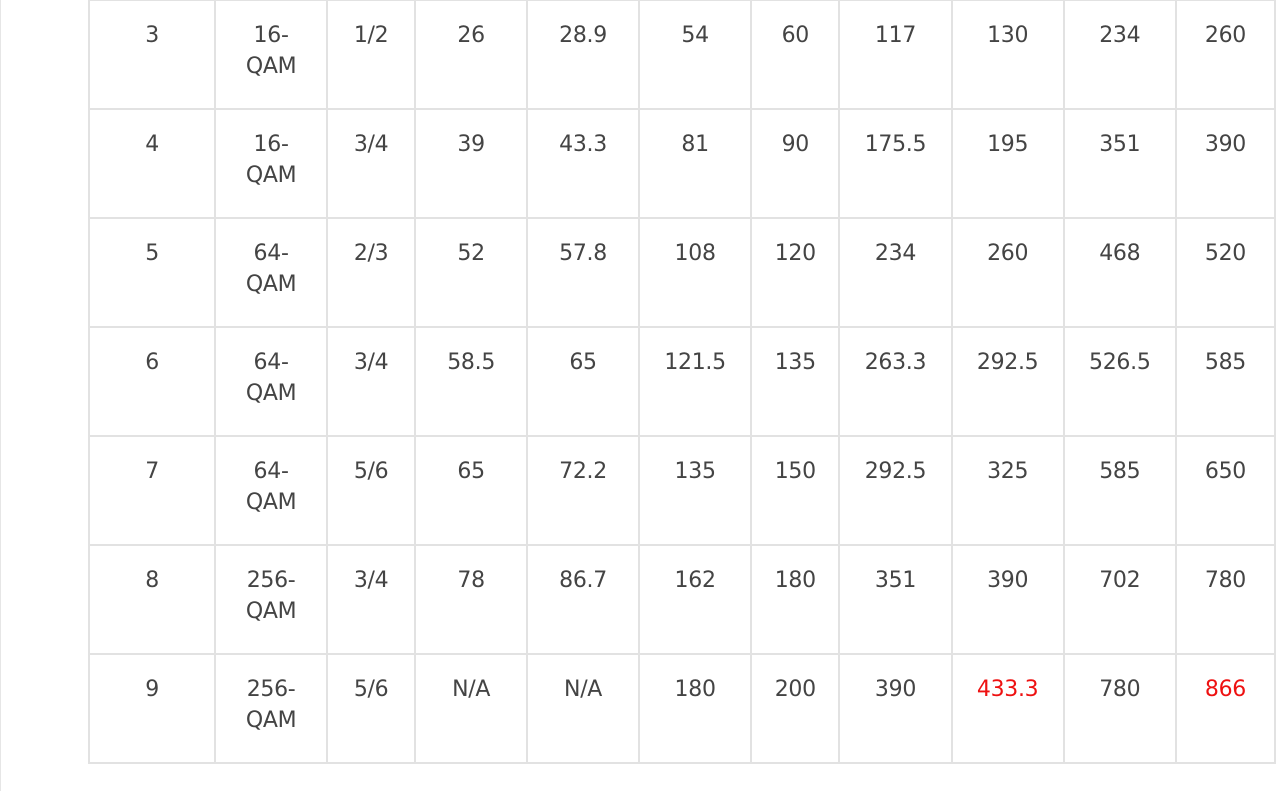 The image size is (1276, 791). What do you see at coordinates (895, 272) in the screenshot?
I see `data-rate-cell: 234` at bounding box center [895, 272].